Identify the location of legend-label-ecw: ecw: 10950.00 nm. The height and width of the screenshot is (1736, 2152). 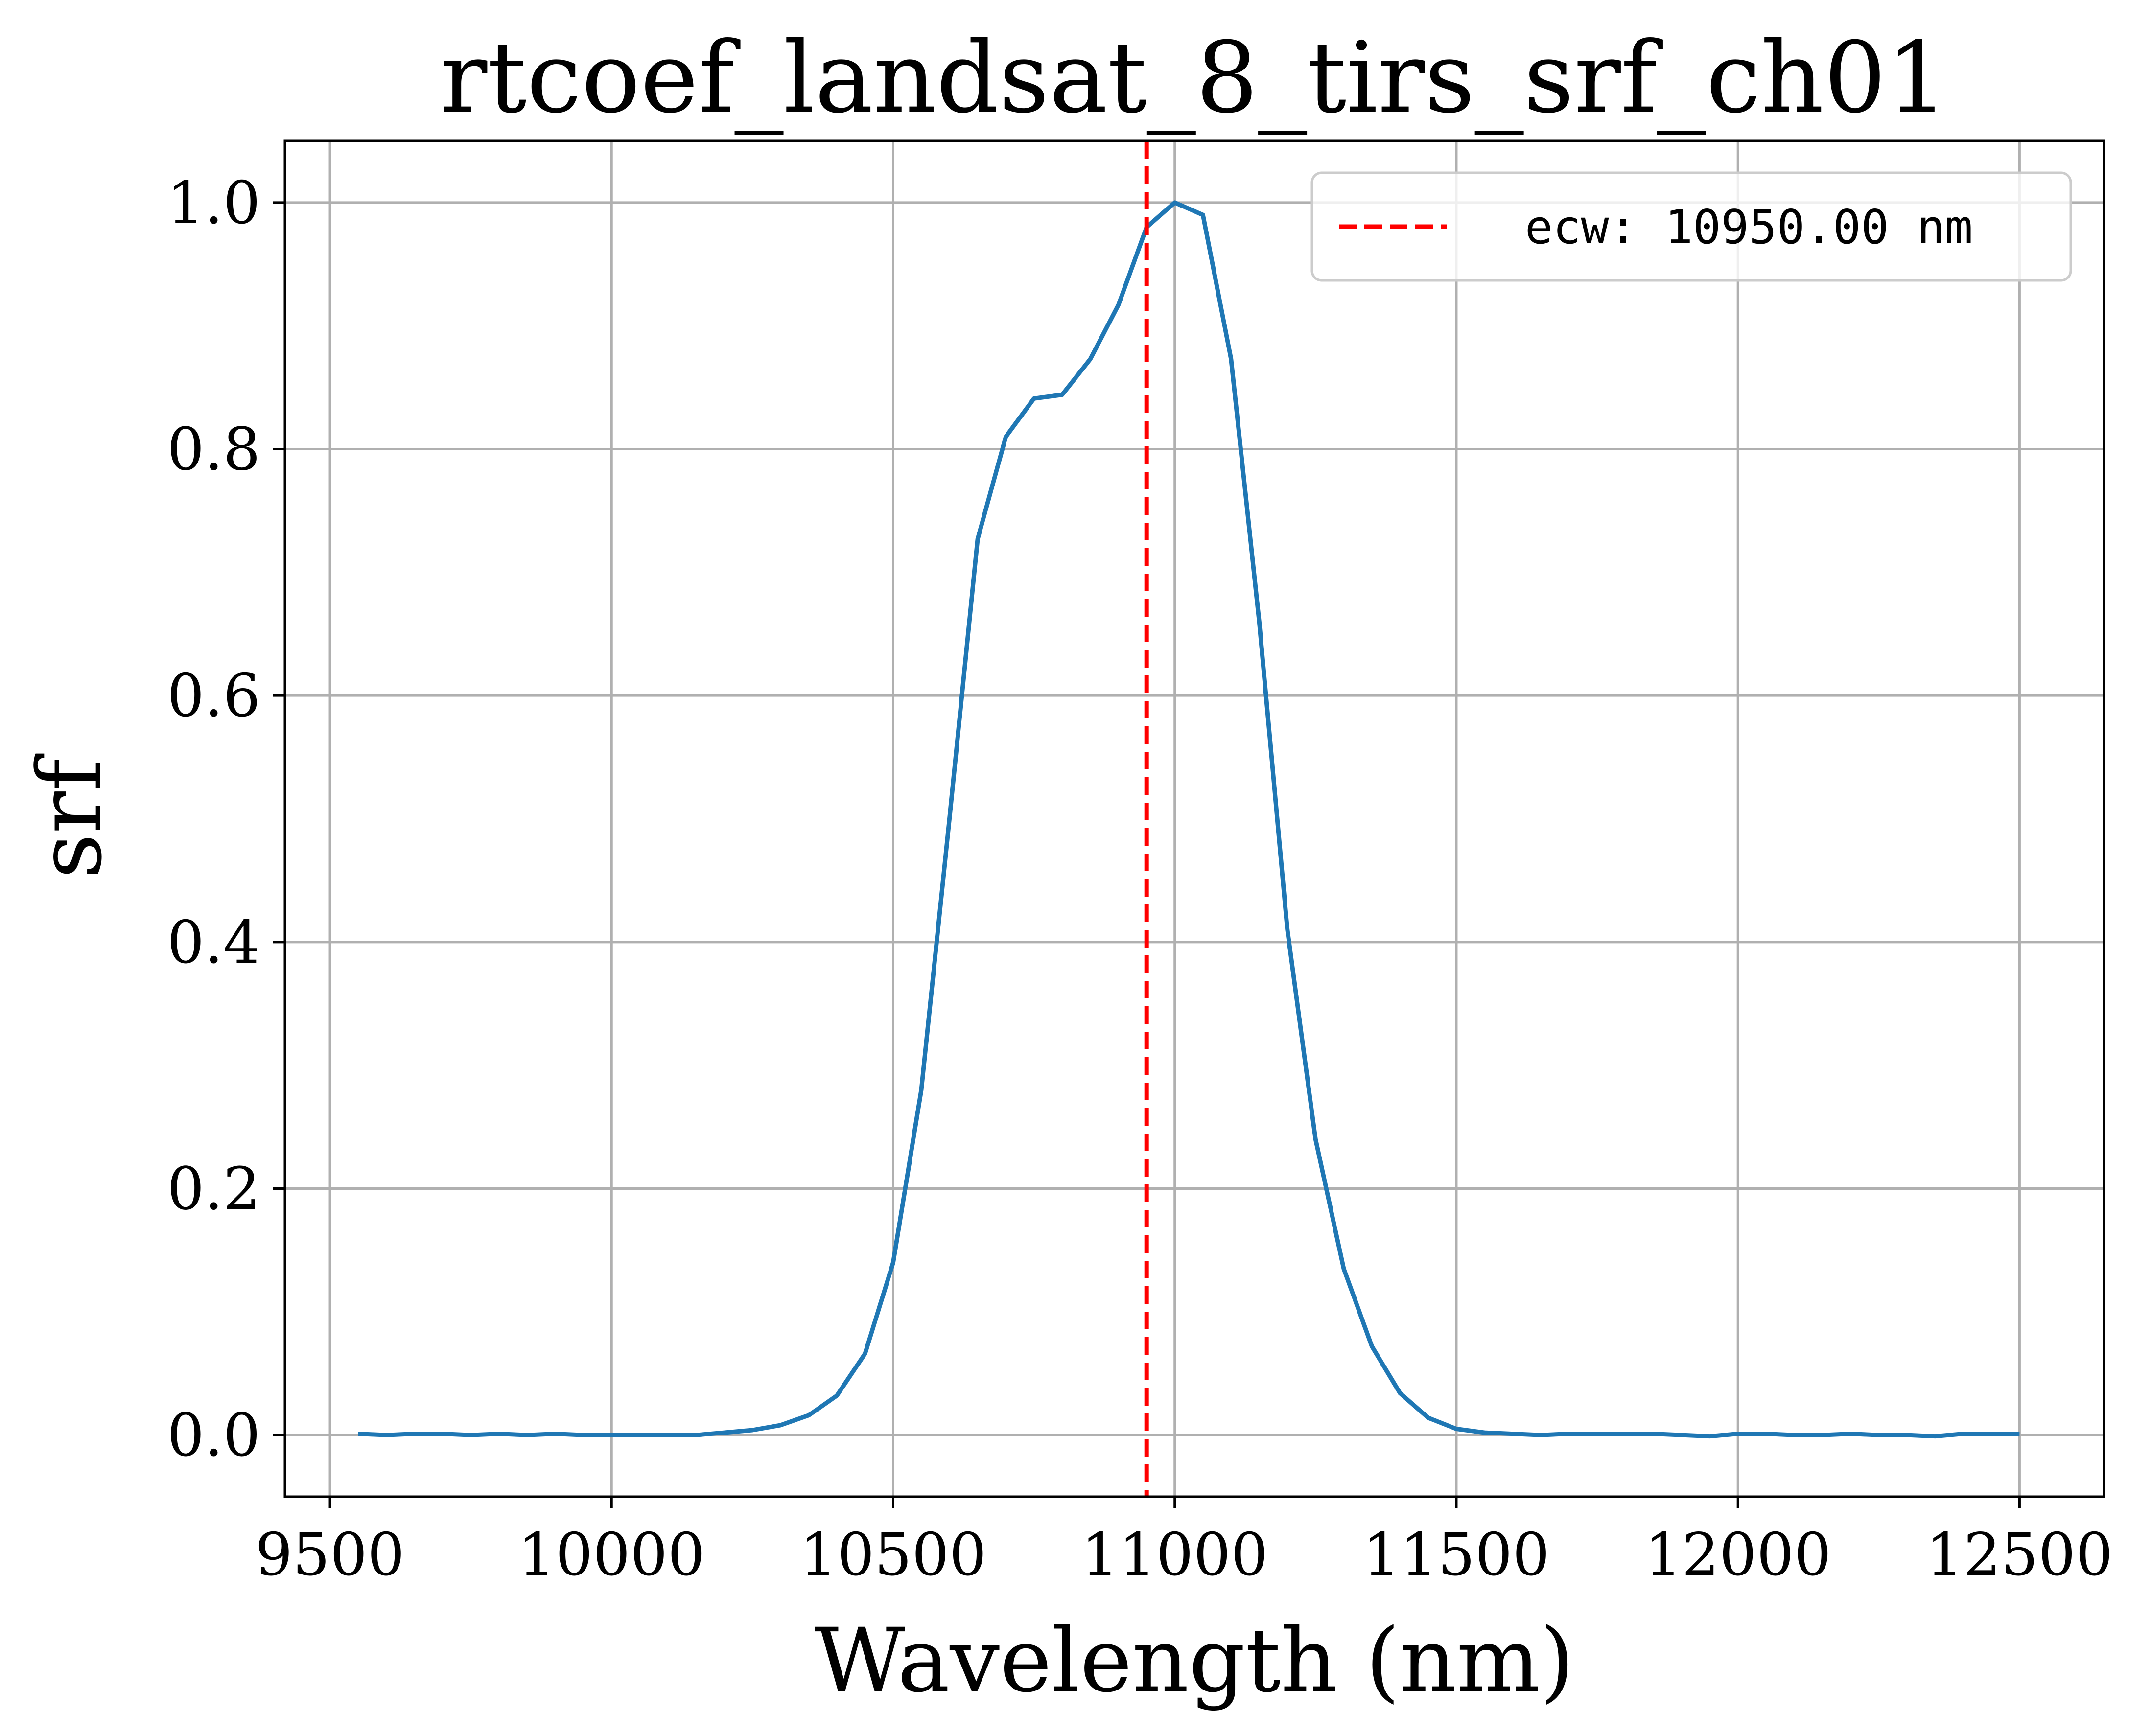
(1749, 228).